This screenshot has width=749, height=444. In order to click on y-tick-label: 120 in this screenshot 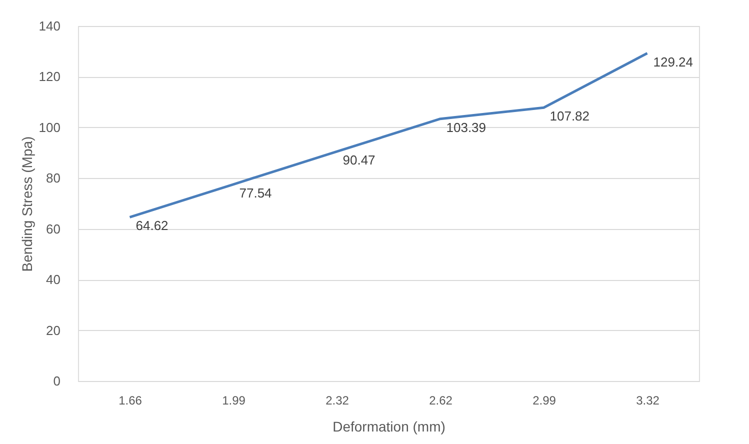, I will do `click(49, 76)`.